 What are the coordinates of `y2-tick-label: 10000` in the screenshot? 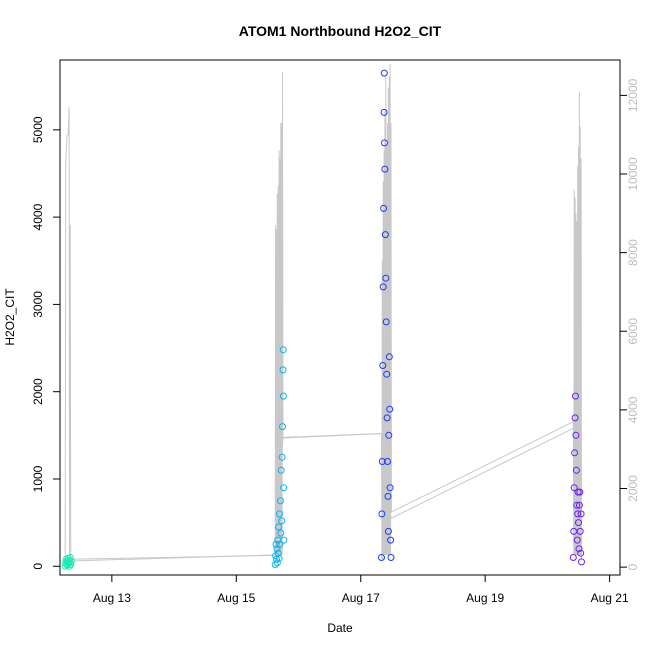 It's located at (633, 174).